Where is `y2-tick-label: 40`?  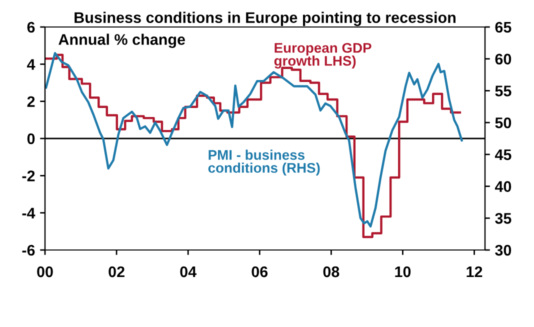 y2-tick-label: 40 is located at coordinates (503, 186).